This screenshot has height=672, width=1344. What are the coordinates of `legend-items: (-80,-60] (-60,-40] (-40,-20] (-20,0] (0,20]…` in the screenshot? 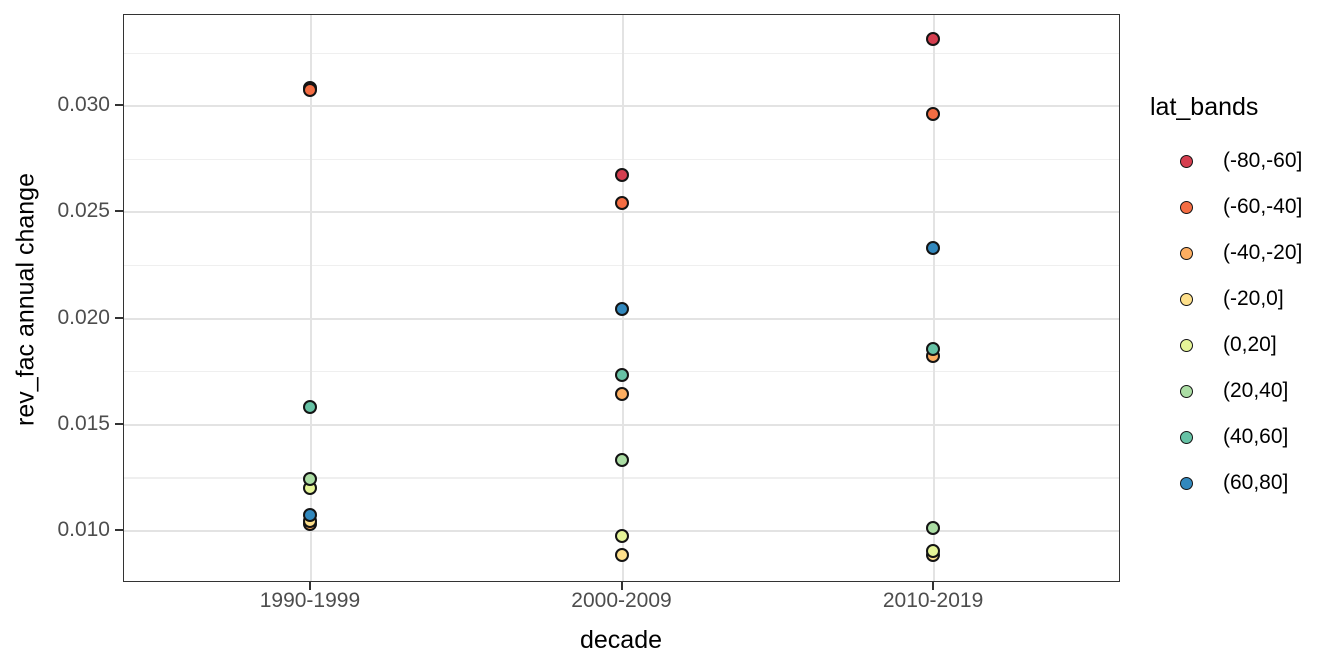 It's located at (1245, 322).